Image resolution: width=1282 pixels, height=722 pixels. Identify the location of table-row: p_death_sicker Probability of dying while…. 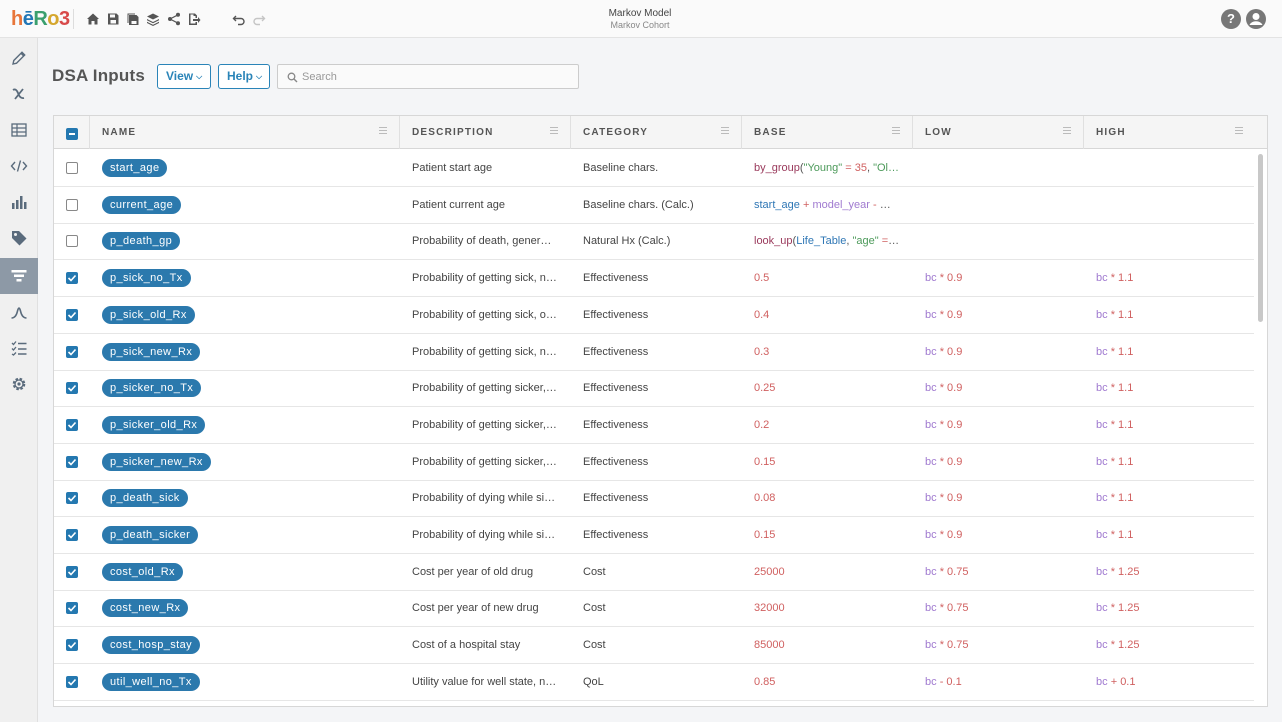
(654, 535).